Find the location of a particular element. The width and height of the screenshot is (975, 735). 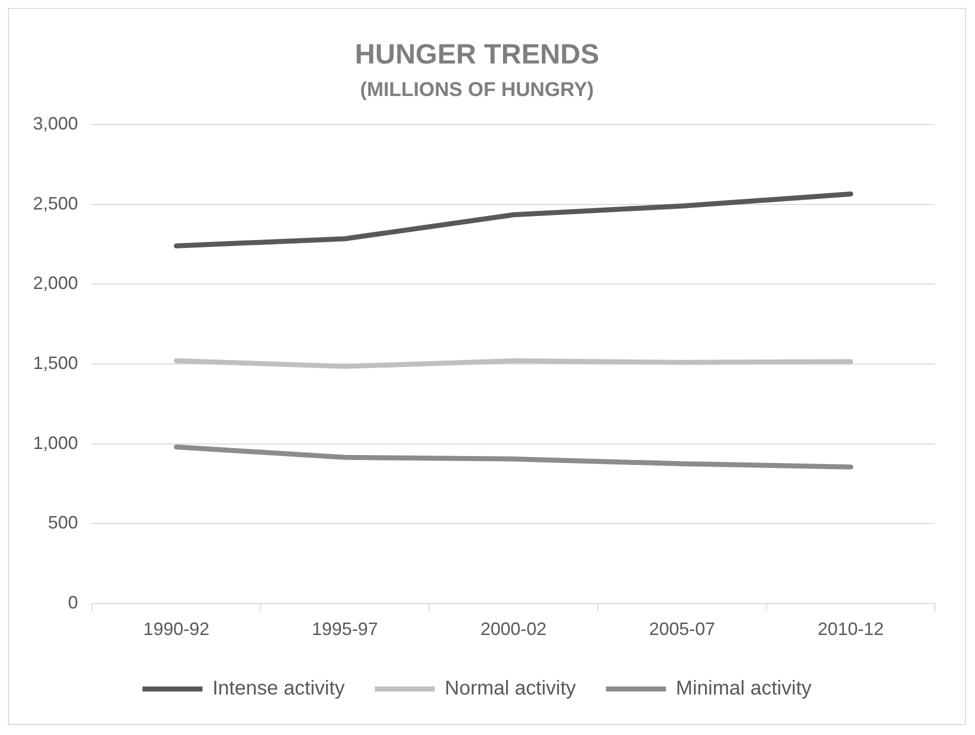

y-tick-label: 2,000 is located at coordinates (55, 283).